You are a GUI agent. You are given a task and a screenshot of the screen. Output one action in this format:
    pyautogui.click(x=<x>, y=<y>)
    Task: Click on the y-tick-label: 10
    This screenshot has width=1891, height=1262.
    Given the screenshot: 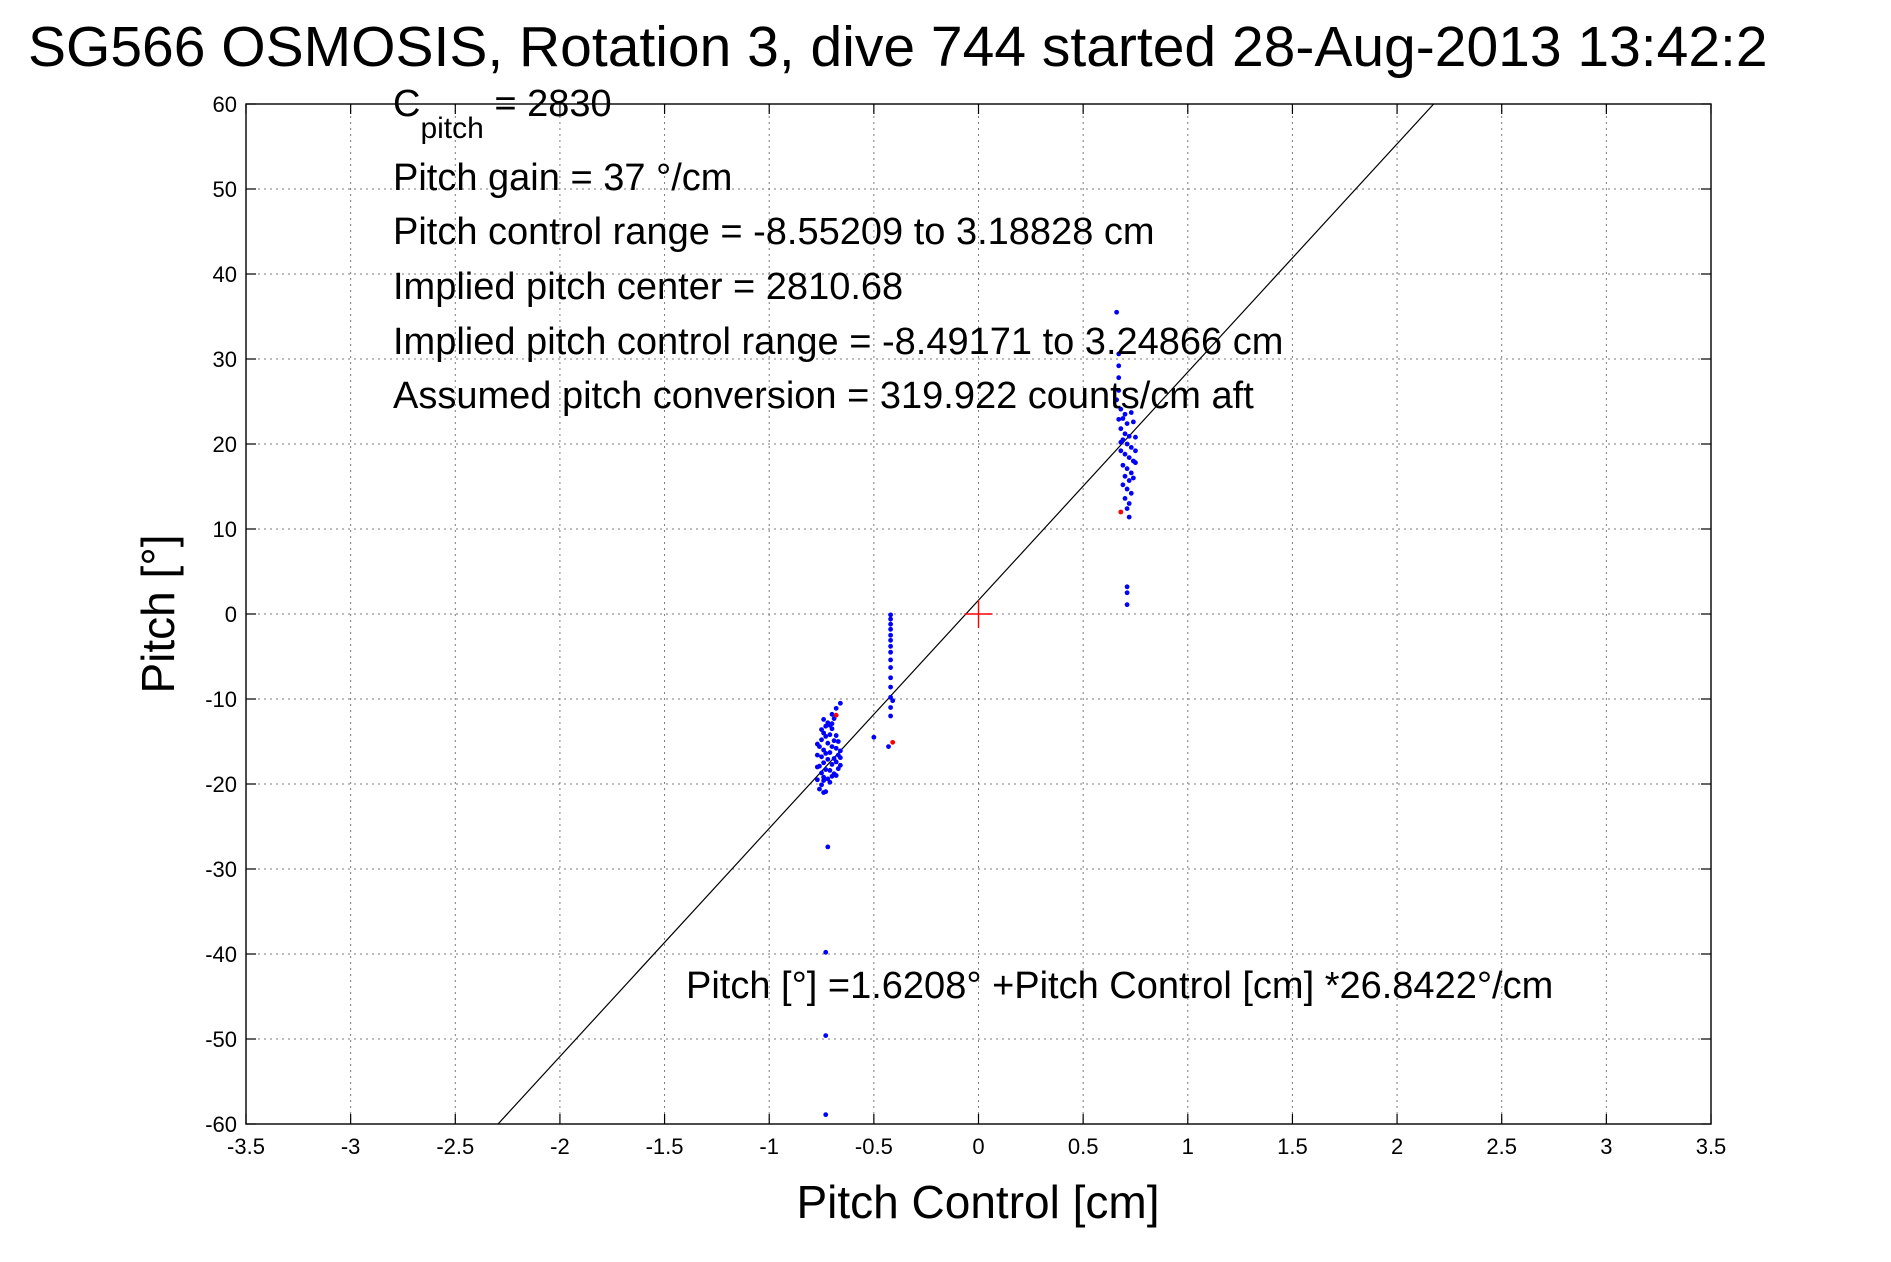 What is the action you would take?
    pyautogui.click(x=225, y=529)
    